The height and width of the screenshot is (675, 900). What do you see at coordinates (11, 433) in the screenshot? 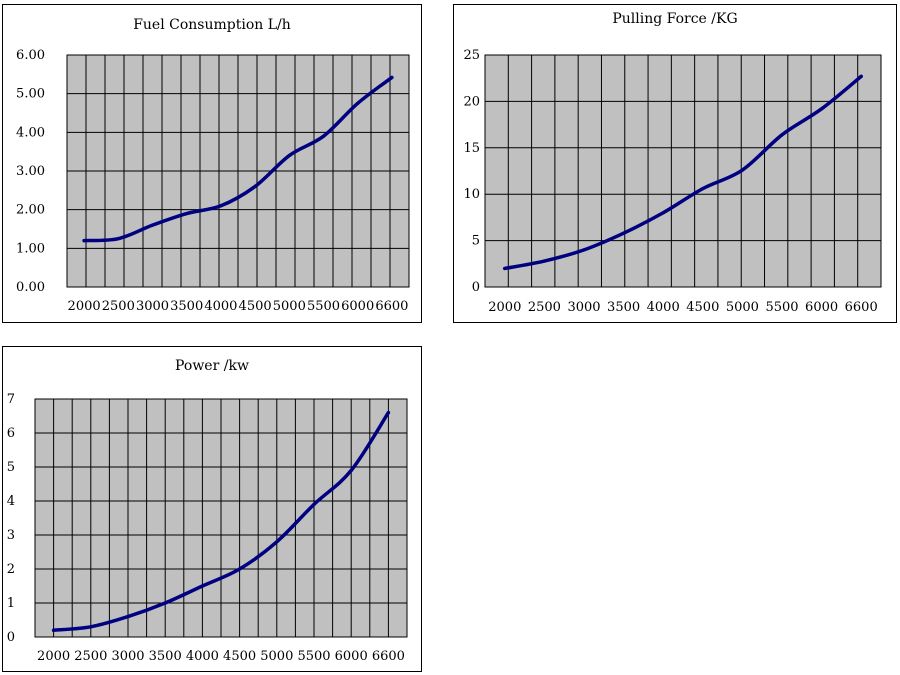
I see `y-tick-label: 6` at bounding box center [11, 433].